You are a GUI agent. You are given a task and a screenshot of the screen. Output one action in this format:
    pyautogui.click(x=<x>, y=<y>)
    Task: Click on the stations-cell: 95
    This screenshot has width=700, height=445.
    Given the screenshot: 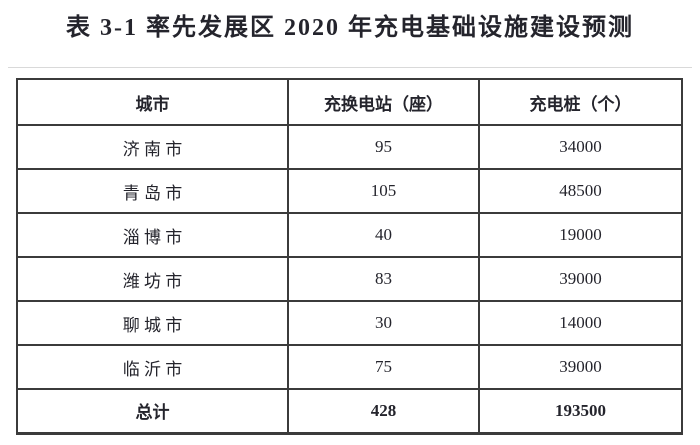 What is the action you would take?
    pyautogui.click(x=383, y=147)
    